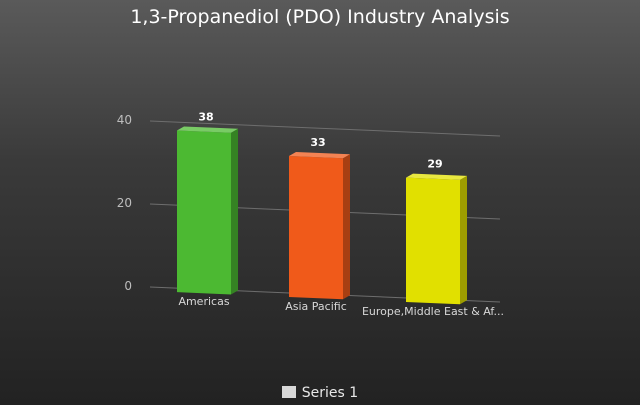 The height and width of the screenshot is (405, 640). Describe the element at coordinates (434, 164) in the screenshot. I see `data-label: 29` at that location.